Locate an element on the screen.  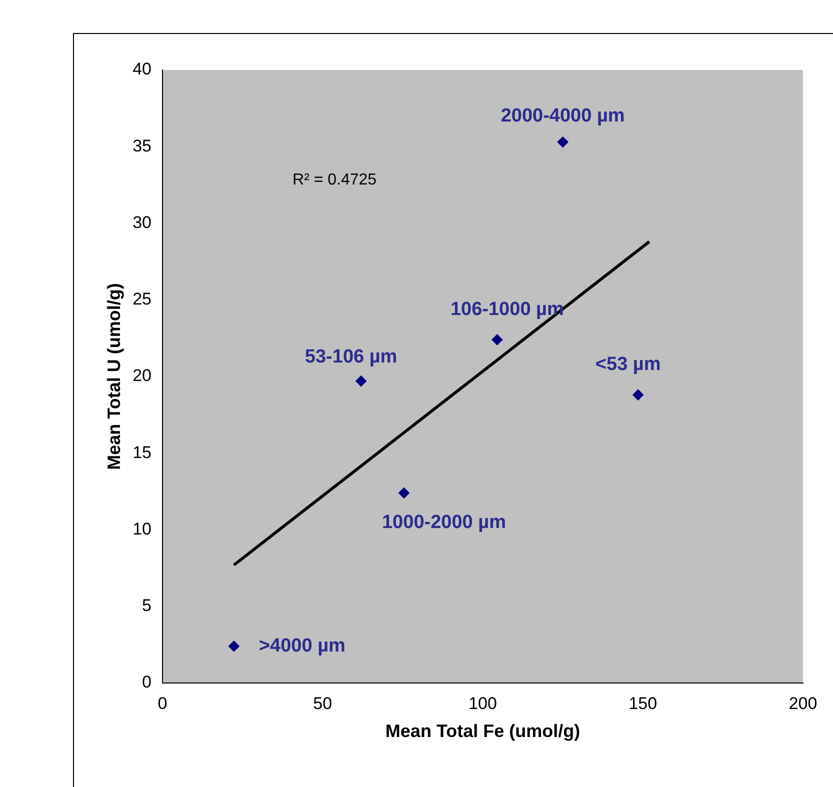
y-tick-label: 25 is located at coordinates (142, 299).